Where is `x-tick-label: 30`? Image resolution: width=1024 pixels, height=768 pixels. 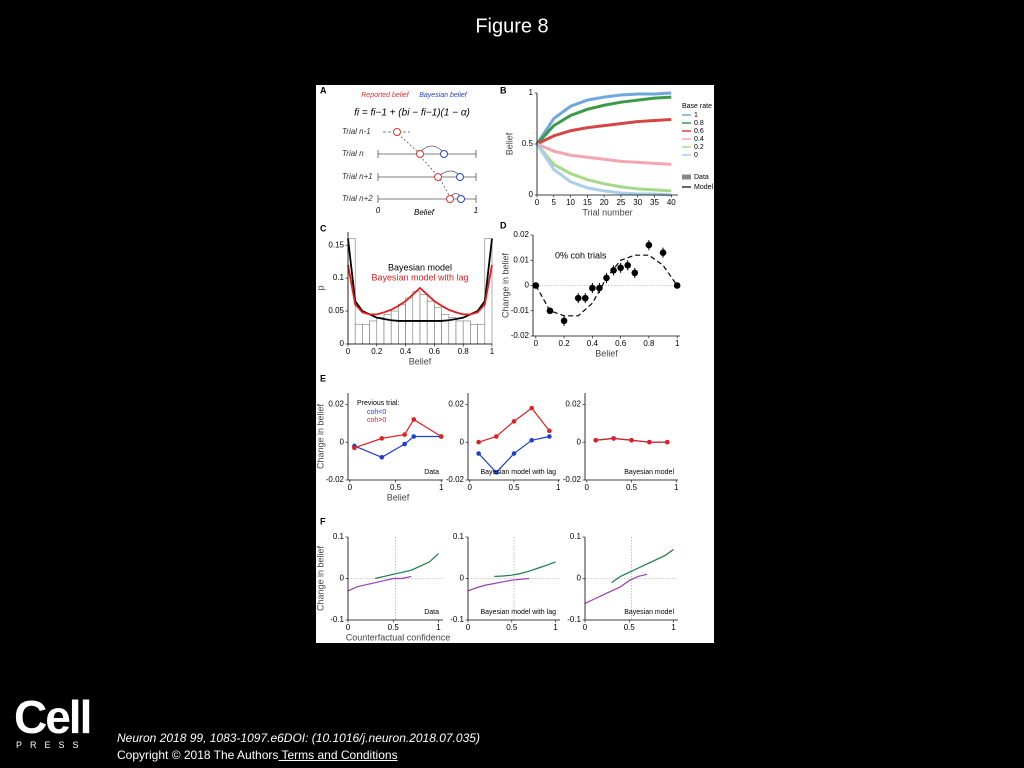 x-tick-label: 30 is located at coordinates (637, 202).